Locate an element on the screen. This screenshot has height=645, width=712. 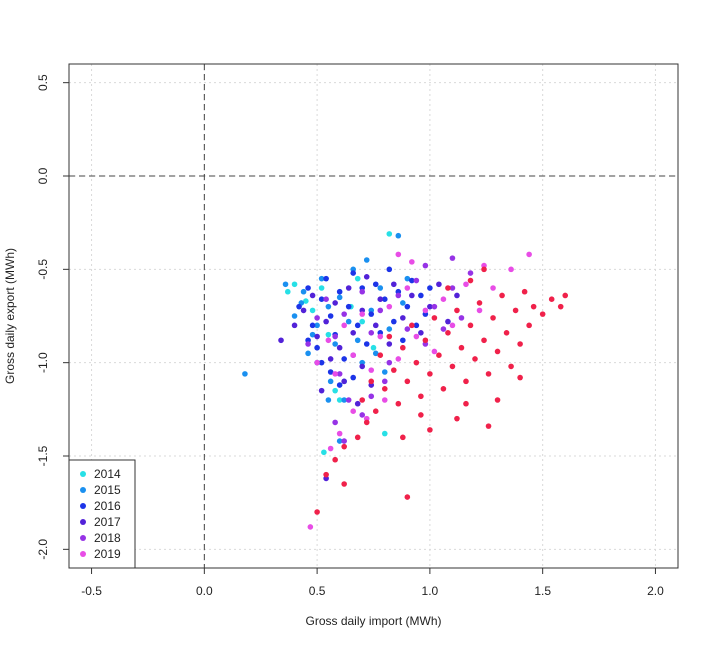
legend-marker-2019 is located at coordinates (83, 554).